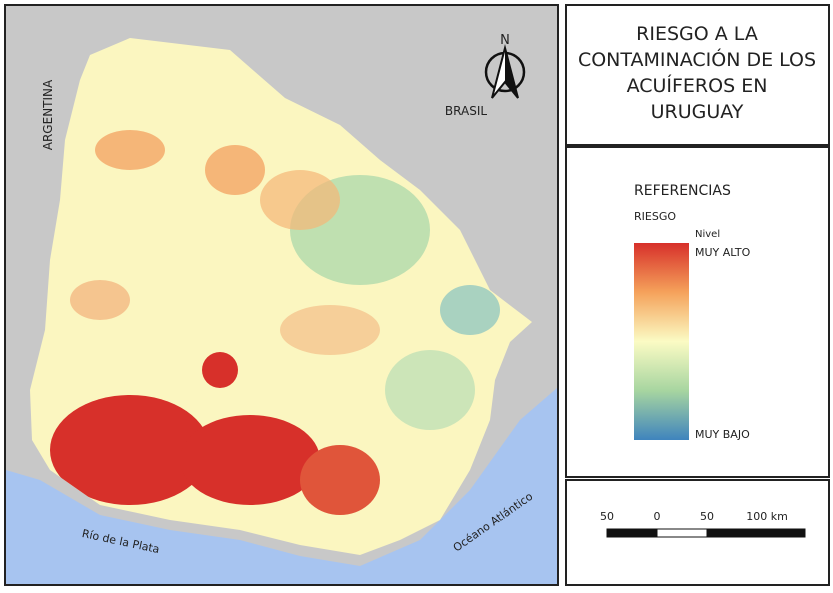  What do you see at coordinates (466, 111) in the screenshot?
I see `label-brasil: BRASIL` at bounding box center [466, 111].